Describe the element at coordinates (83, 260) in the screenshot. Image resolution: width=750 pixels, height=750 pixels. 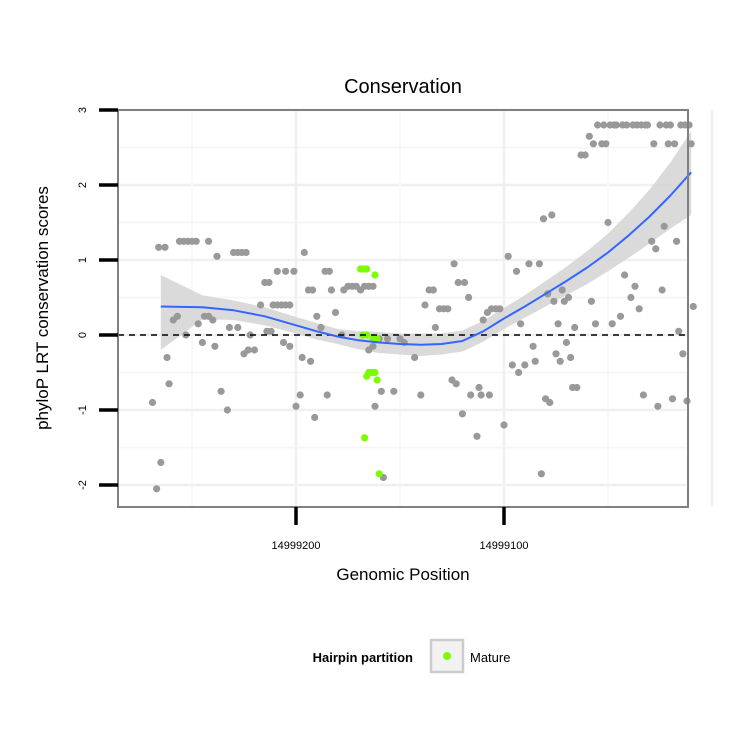
I see `y-tick-label: 1` at that location.